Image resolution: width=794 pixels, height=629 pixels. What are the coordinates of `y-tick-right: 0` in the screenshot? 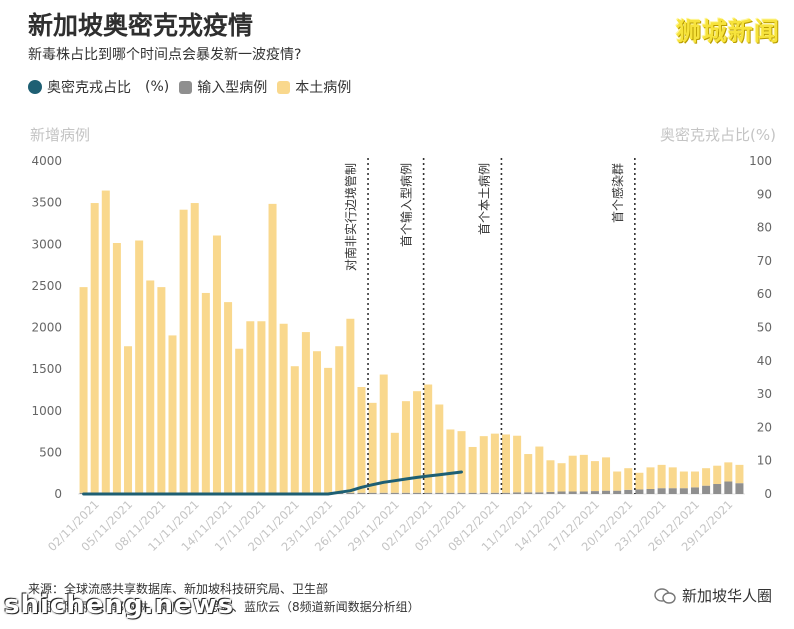 It's located at (768, 494).